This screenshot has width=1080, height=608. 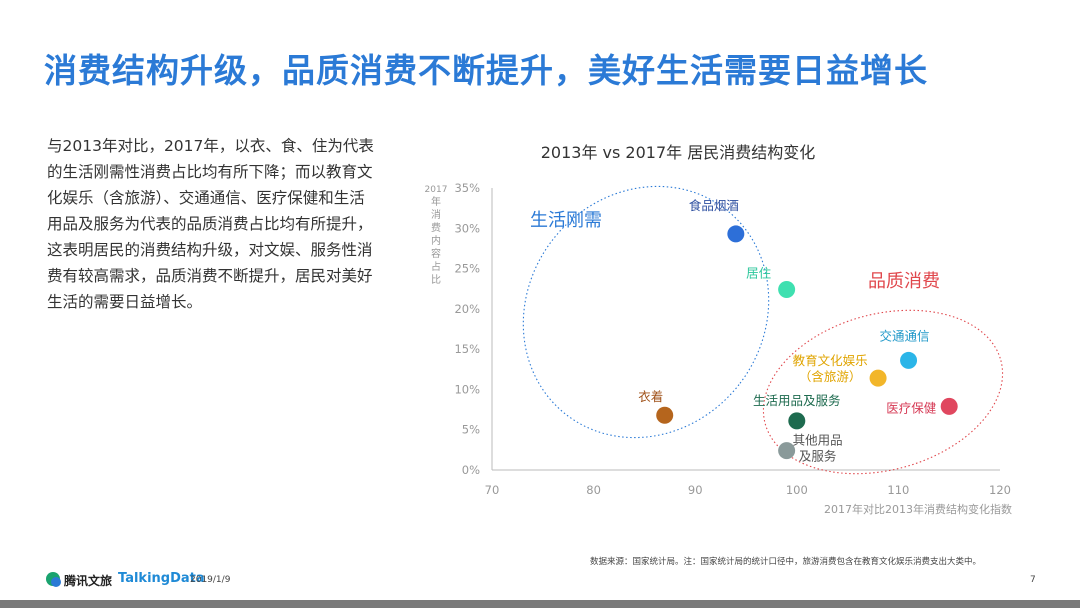 I want to click on x-axis-label: 2017年对比2013年消费结构变化指数, so click(x=918, y=509).